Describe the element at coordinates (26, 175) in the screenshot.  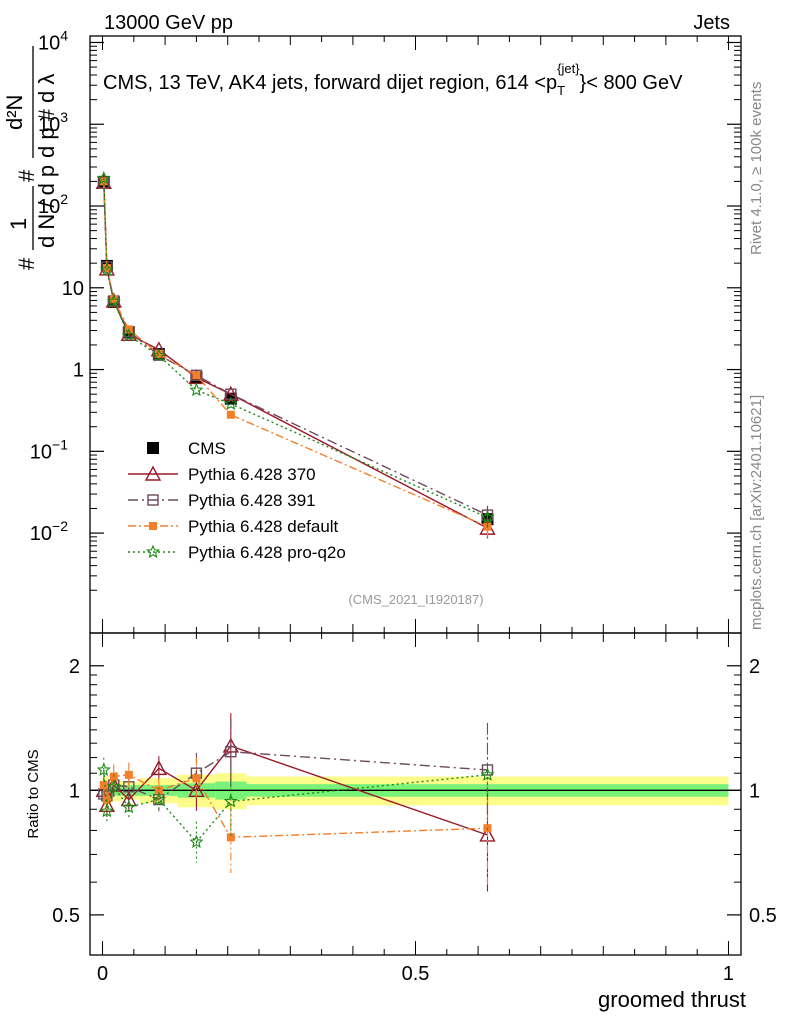
I see `y-title-hash2: #` at that location.